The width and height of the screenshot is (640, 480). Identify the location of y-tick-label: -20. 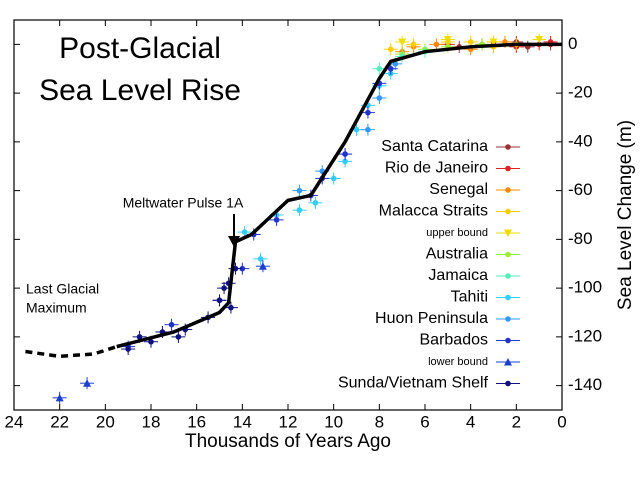
(580, 92).